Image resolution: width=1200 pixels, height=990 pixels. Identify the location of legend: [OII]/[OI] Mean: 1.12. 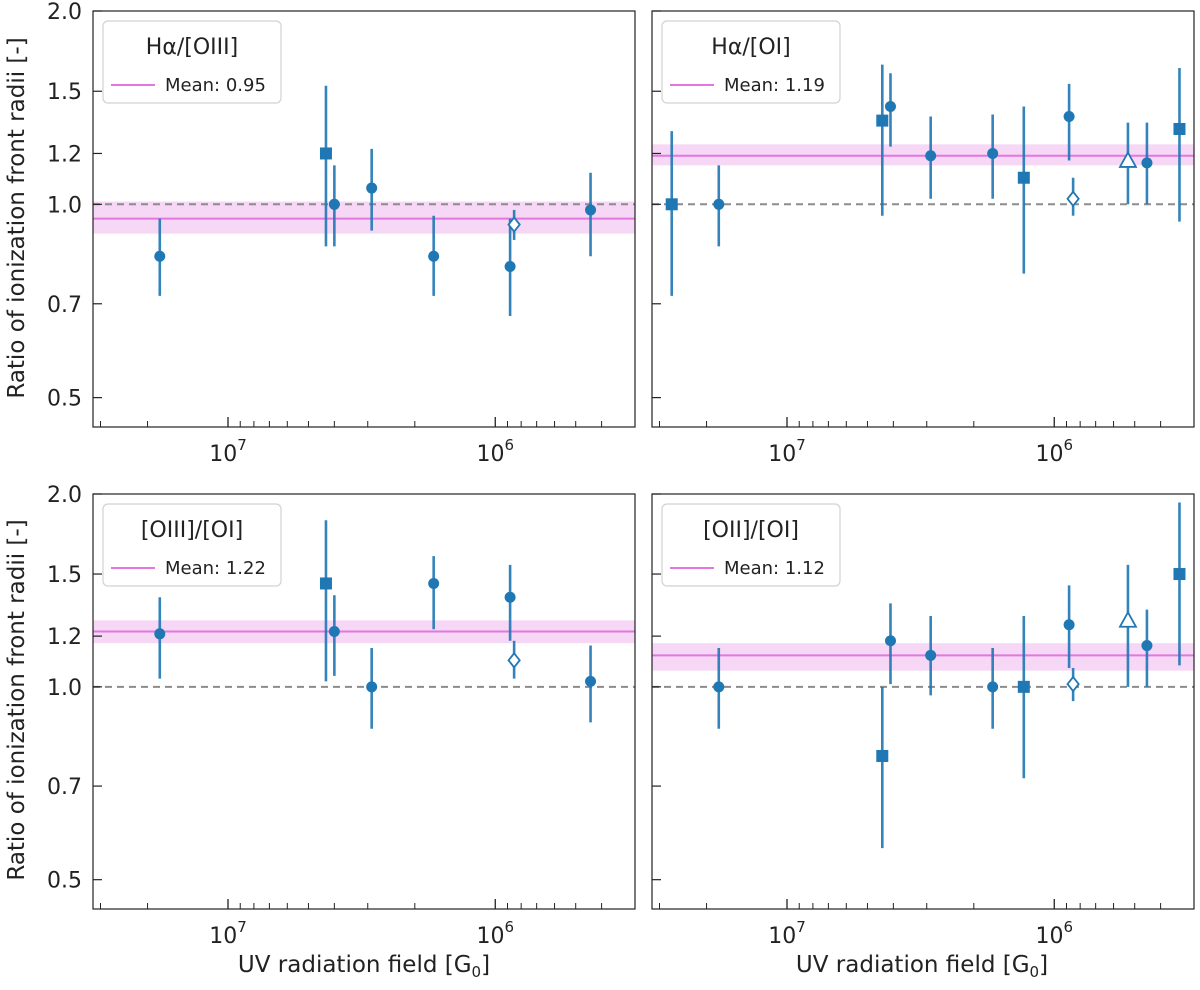
(751, 545).